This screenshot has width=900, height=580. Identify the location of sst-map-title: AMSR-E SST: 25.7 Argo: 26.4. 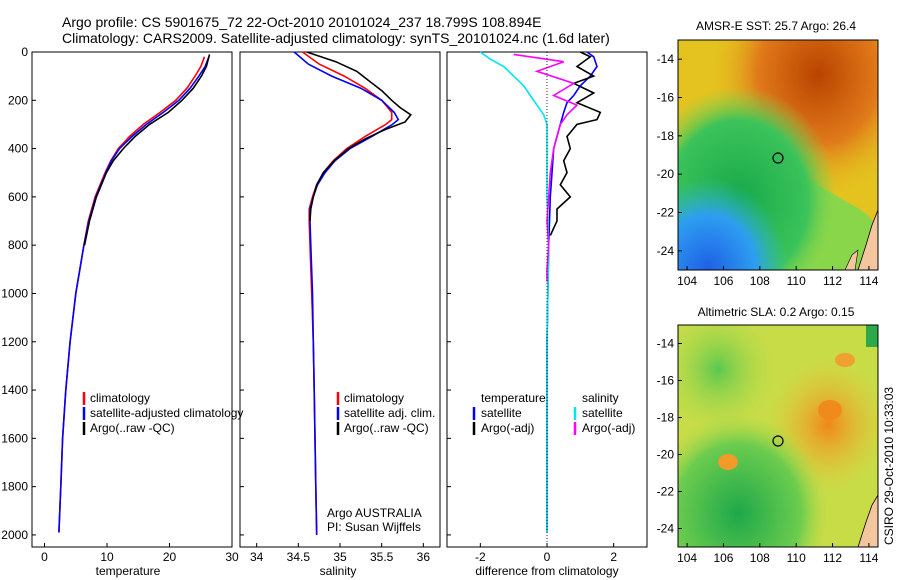
(776, 26).